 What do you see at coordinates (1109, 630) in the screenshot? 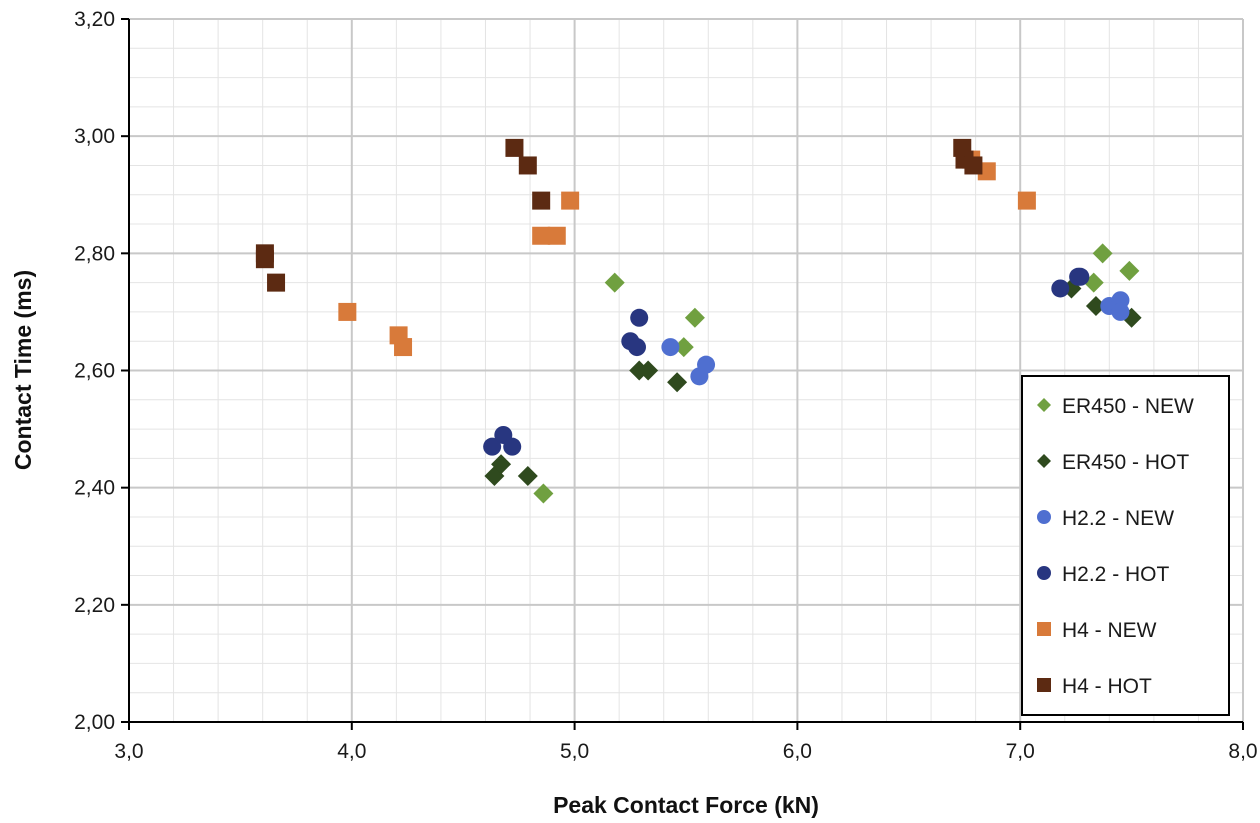
I see `legend-label-h4-new: H4 - NEW` at bounding box center [1109, 630].